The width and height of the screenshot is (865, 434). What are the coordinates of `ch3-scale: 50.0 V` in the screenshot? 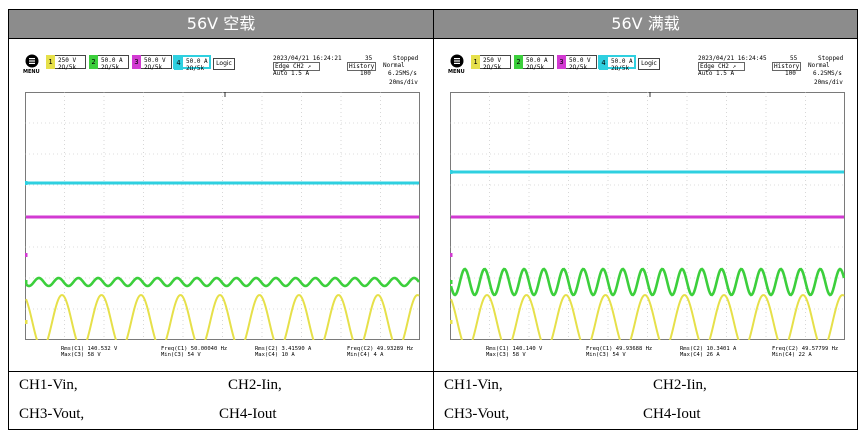 It's located at (580, 60).